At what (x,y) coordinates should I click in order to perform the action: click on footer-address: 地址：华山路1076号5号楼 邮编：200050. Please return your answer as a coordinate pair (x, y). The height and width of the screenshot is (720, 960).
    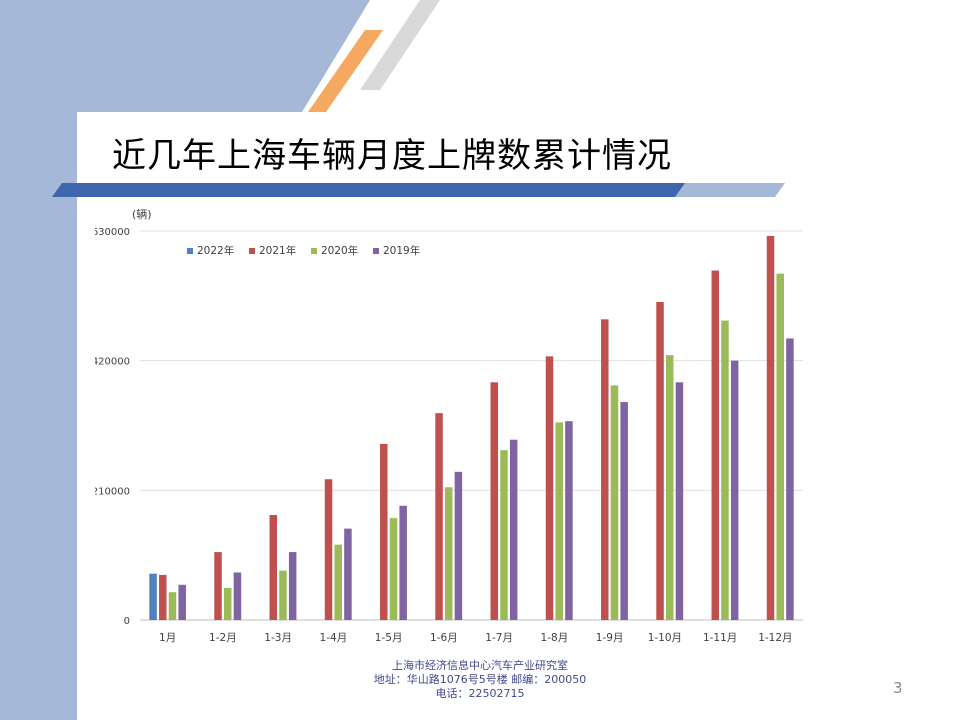
    Looking at the image, I should click on (480, 679).